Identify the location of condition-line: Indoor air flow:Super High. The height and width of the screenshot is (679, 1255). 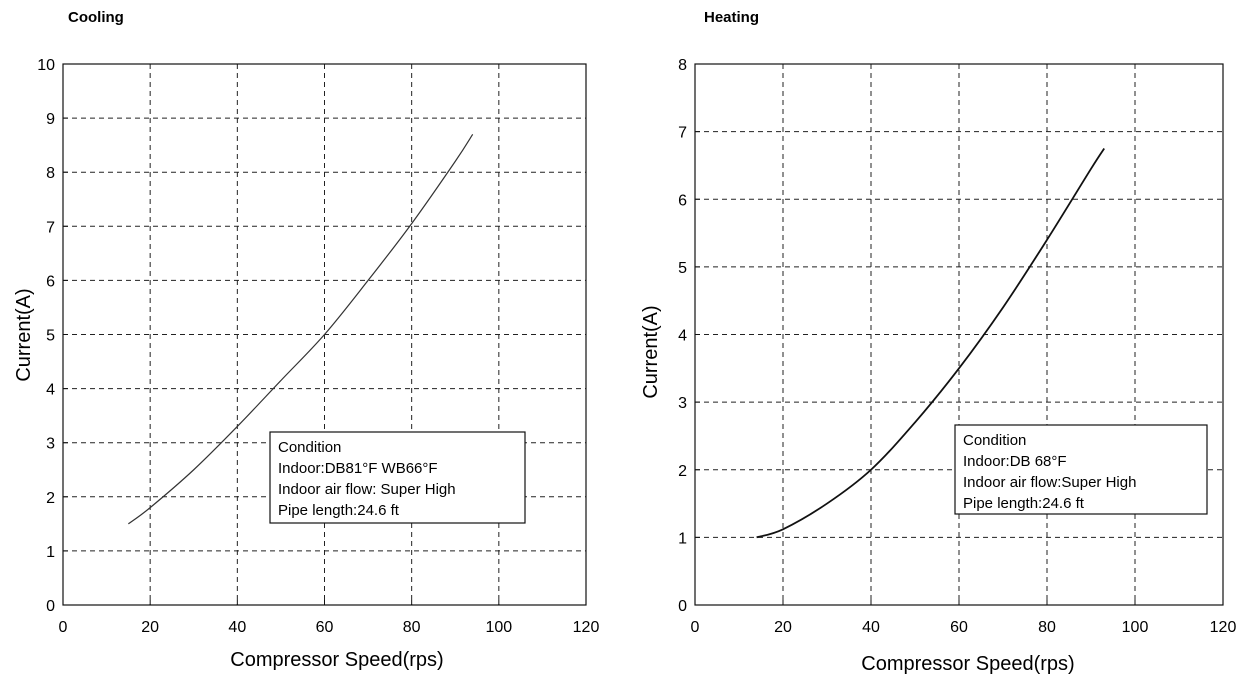
(1049, 482).